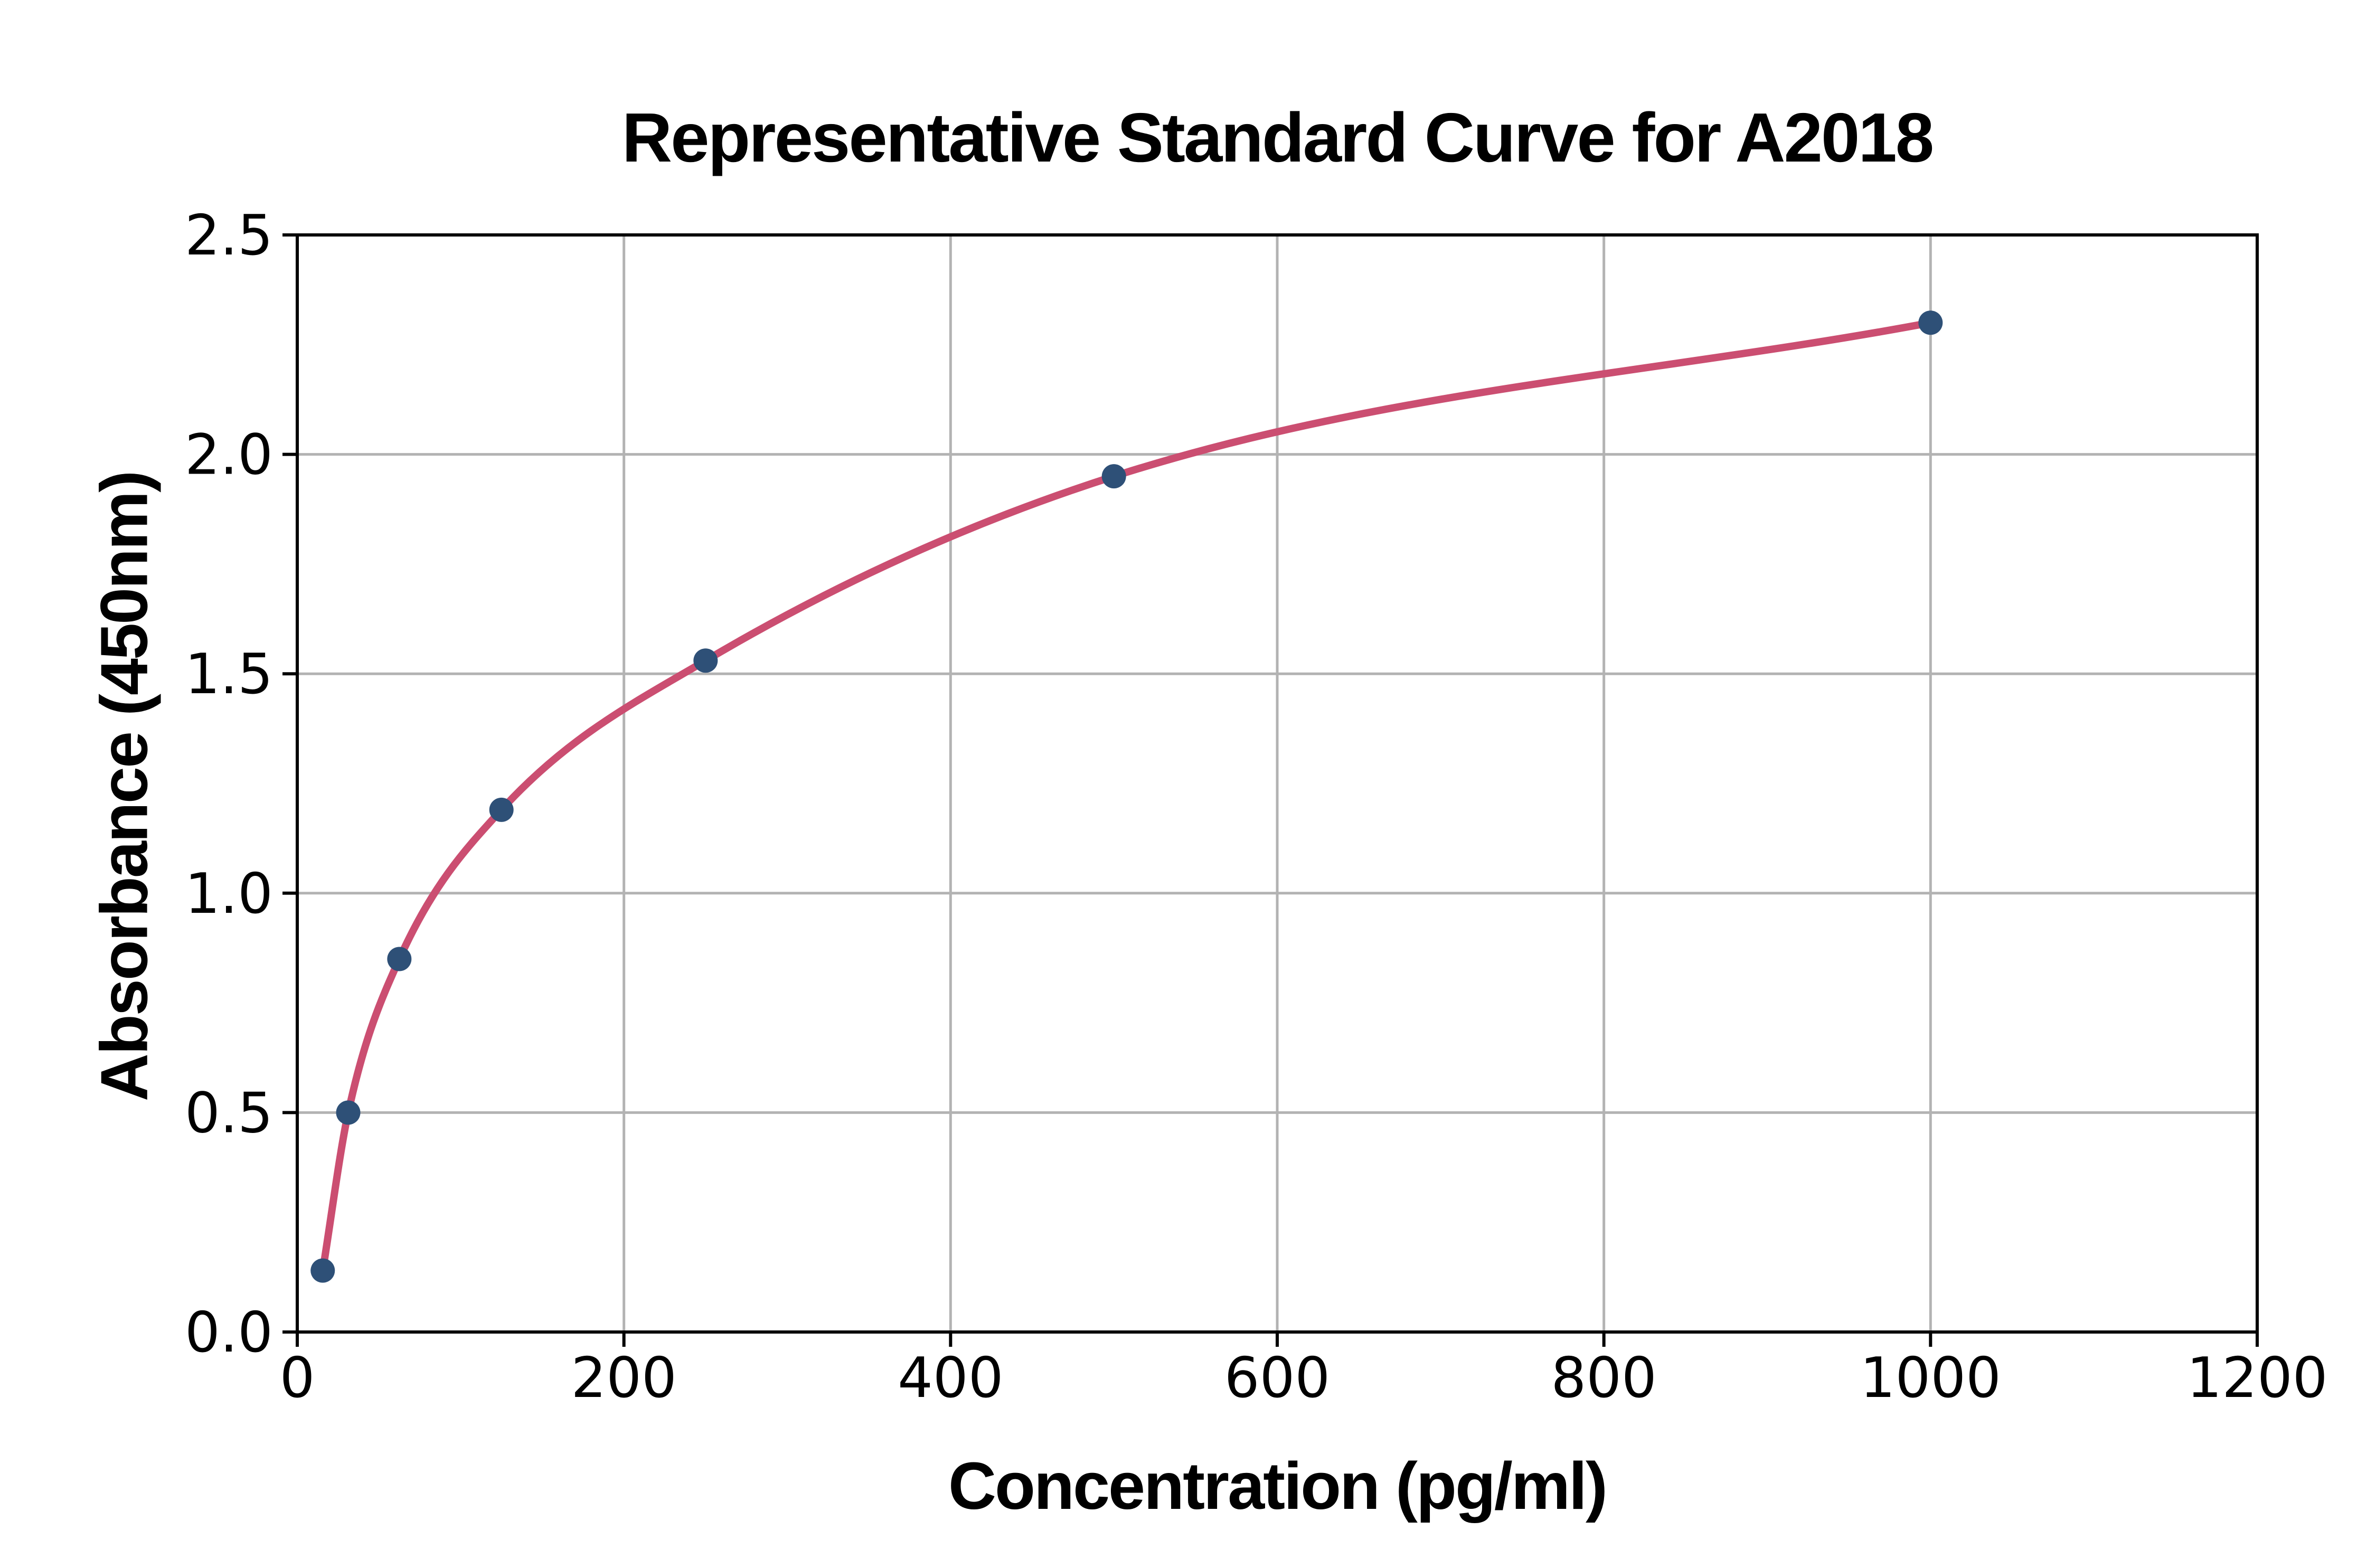 The height and width of the screenshot is (1568, 2376). What do you see at coordinates (229, 1113) in the screenshot?
I see `y-tick-label: 0.5` at bounding box center [229, 1113].